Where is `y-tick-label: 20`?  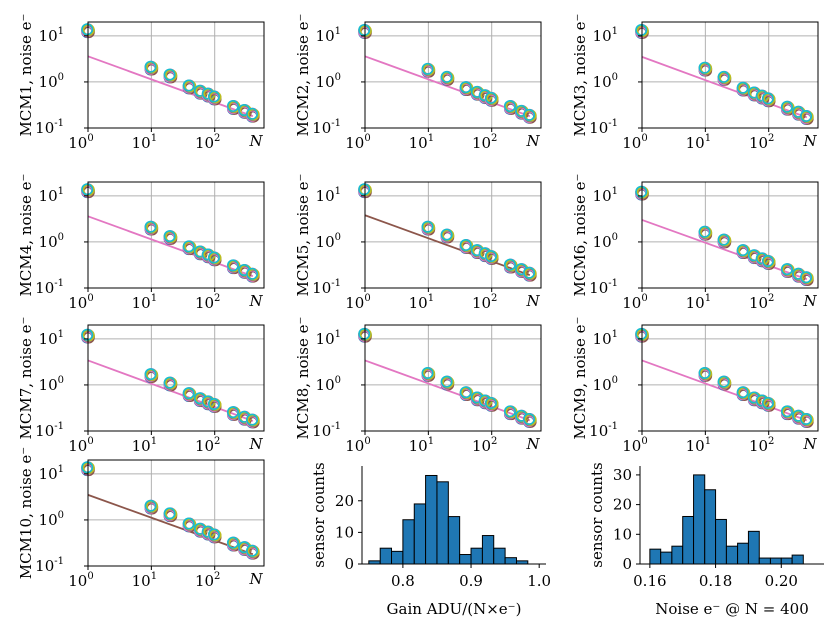 y-tick-label: 20 is located at coordinates (344, 501).